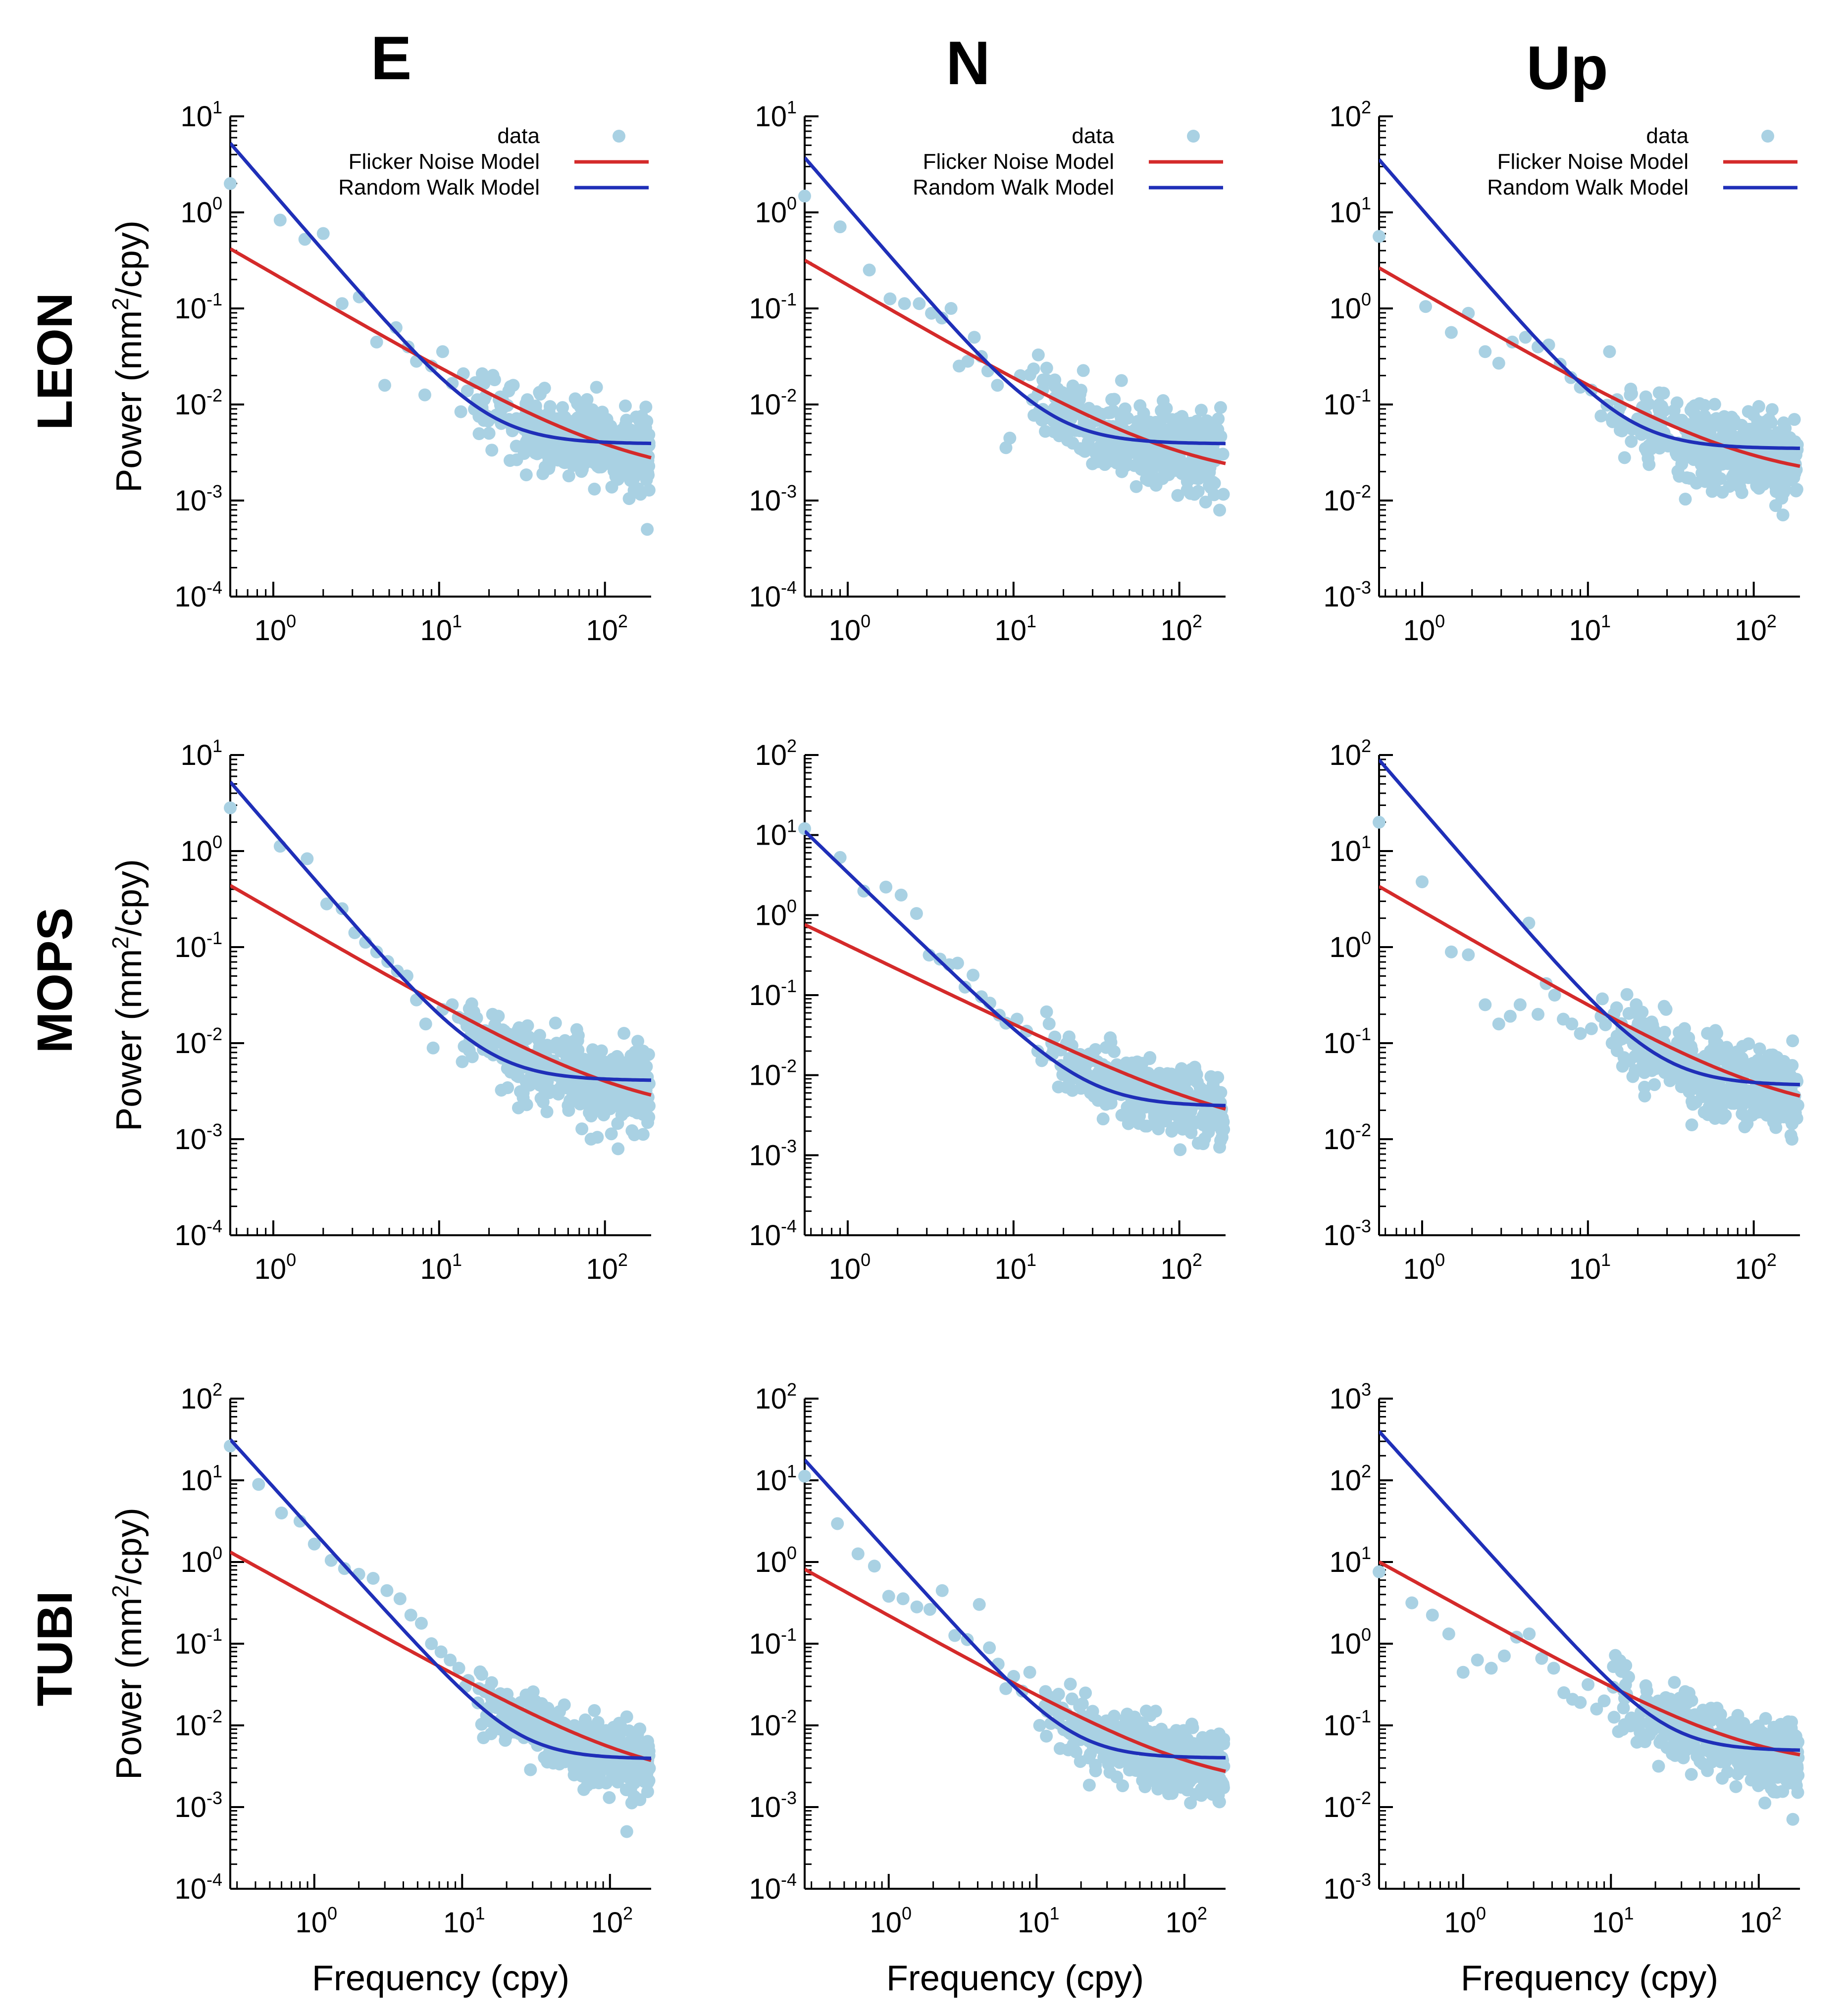 Image resolution: width=1847 pixels, height=2016 pixels. I want to click on legend-label-random-walk: Random Walk Model, so click(439, 187).